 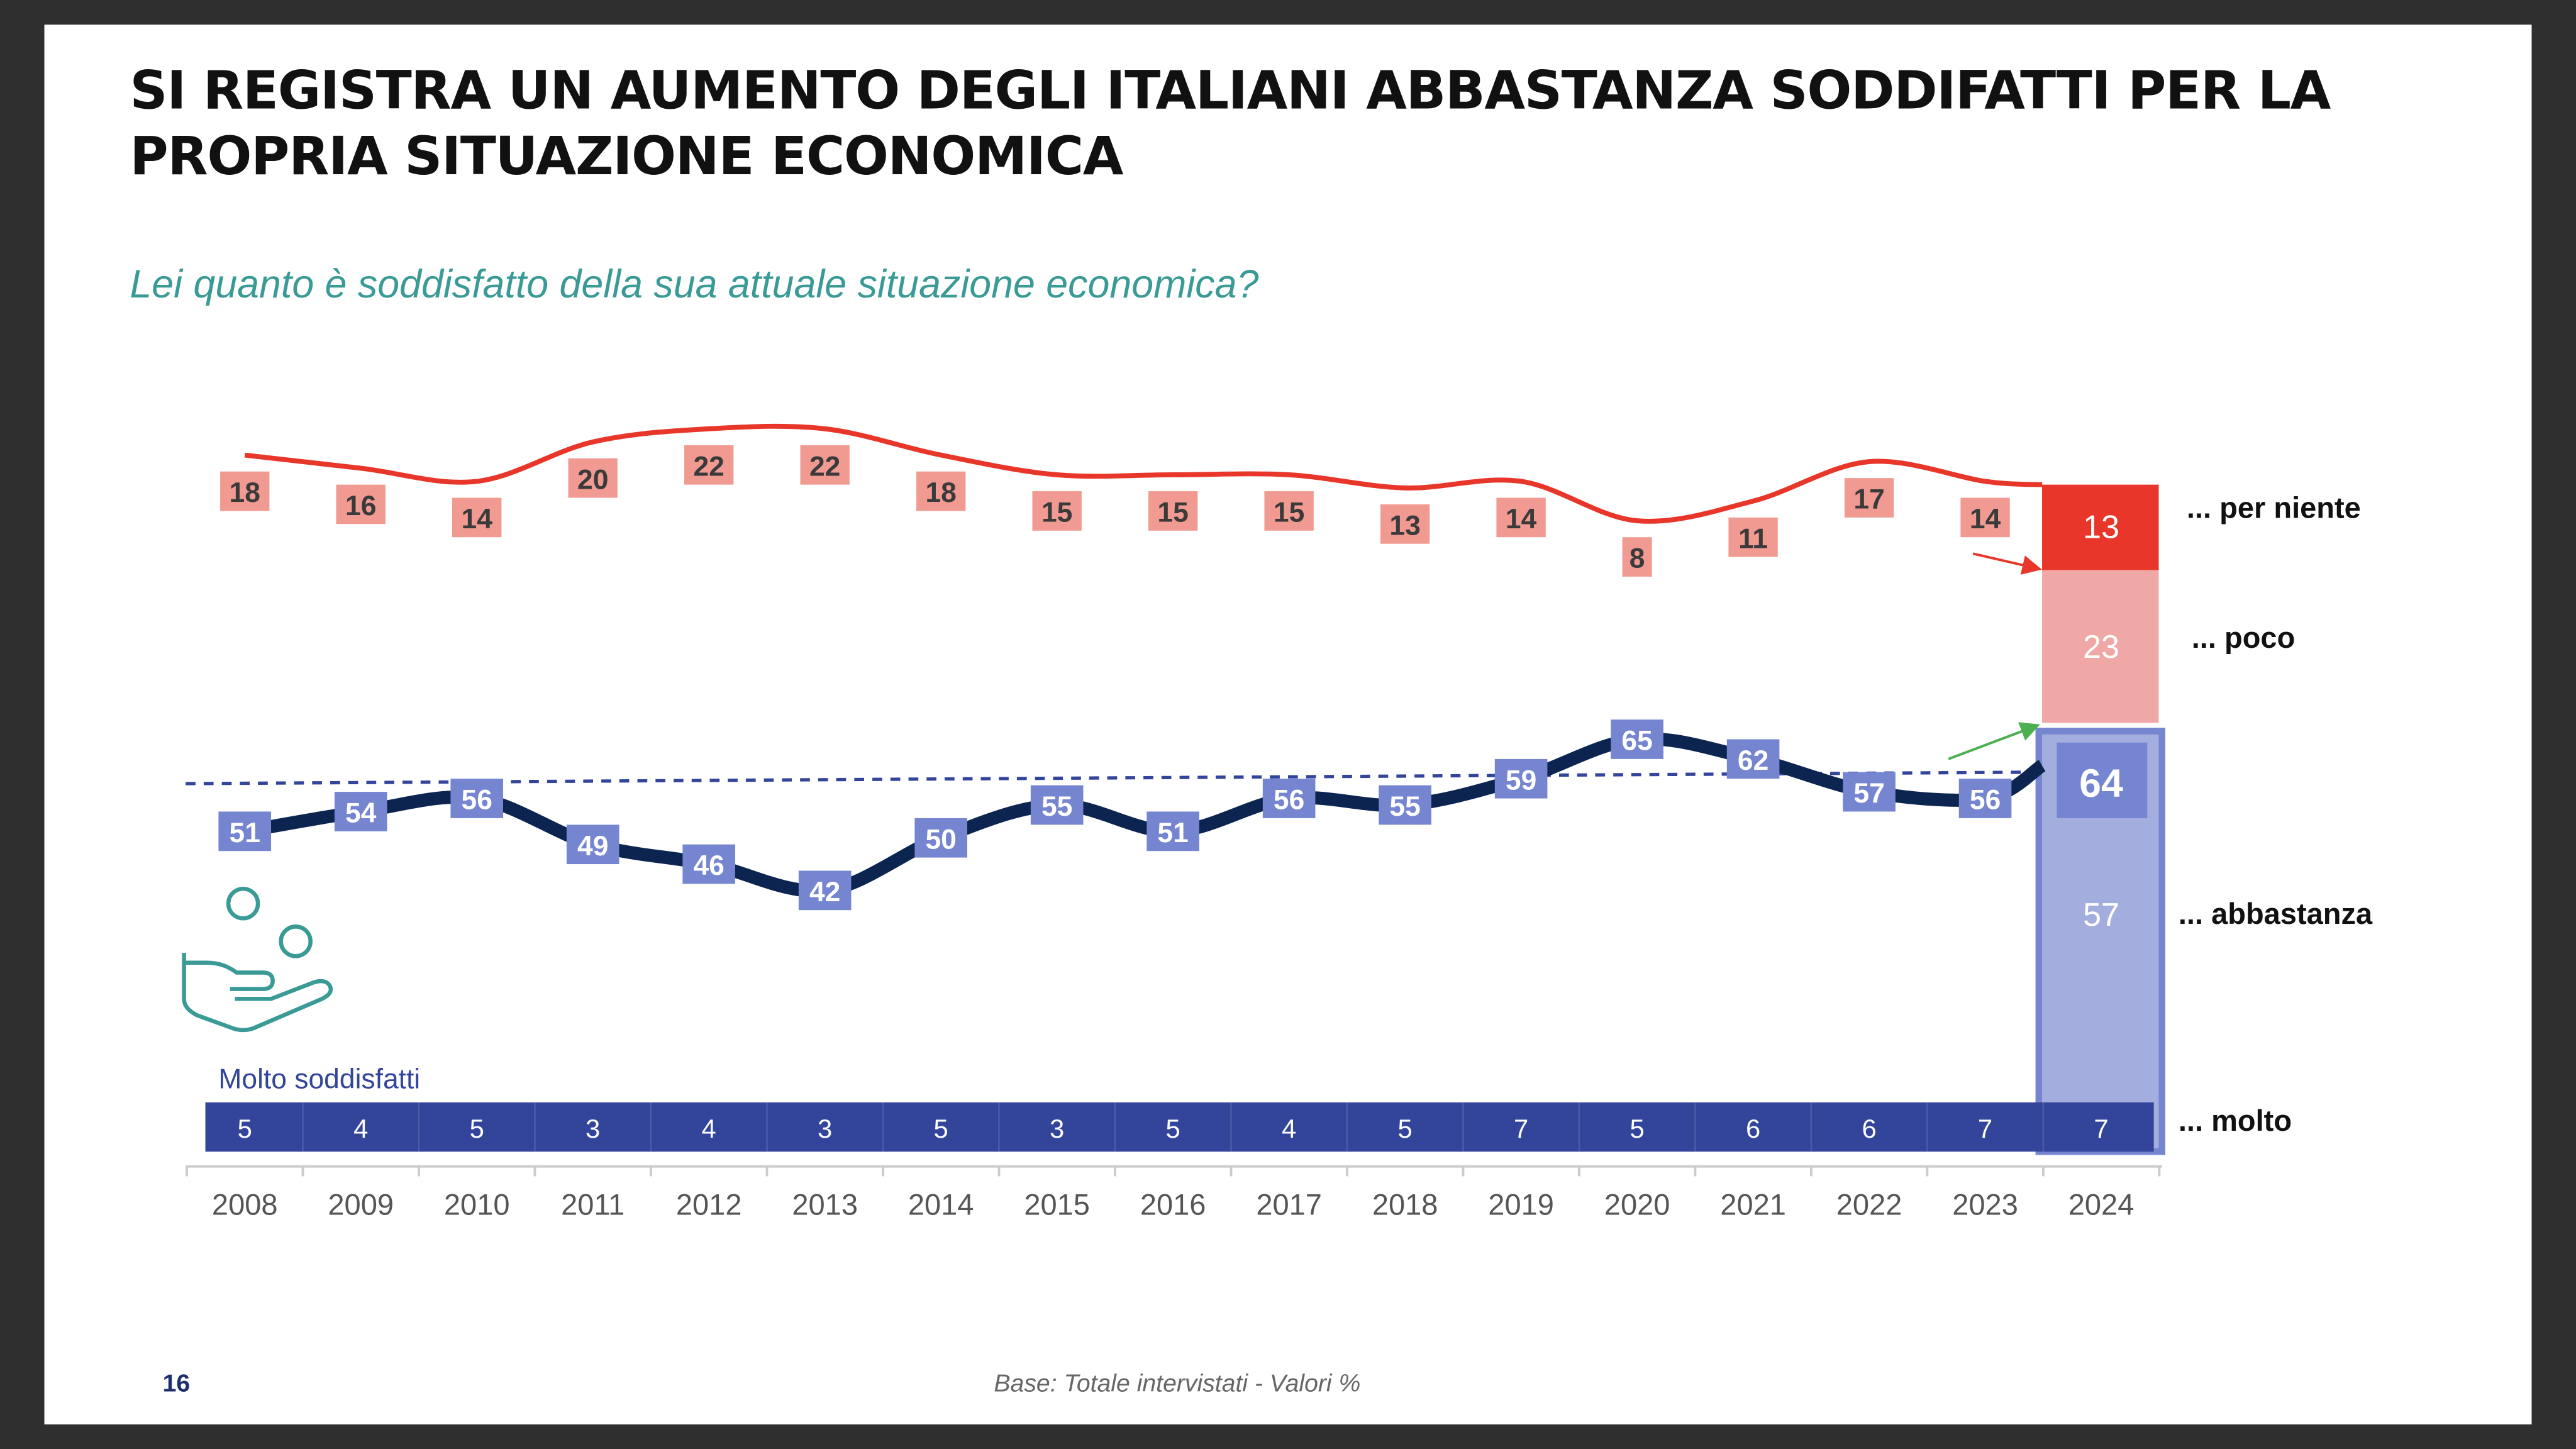 I want to click on per-niente-data-label: 13, so click(x=1404, y=525).